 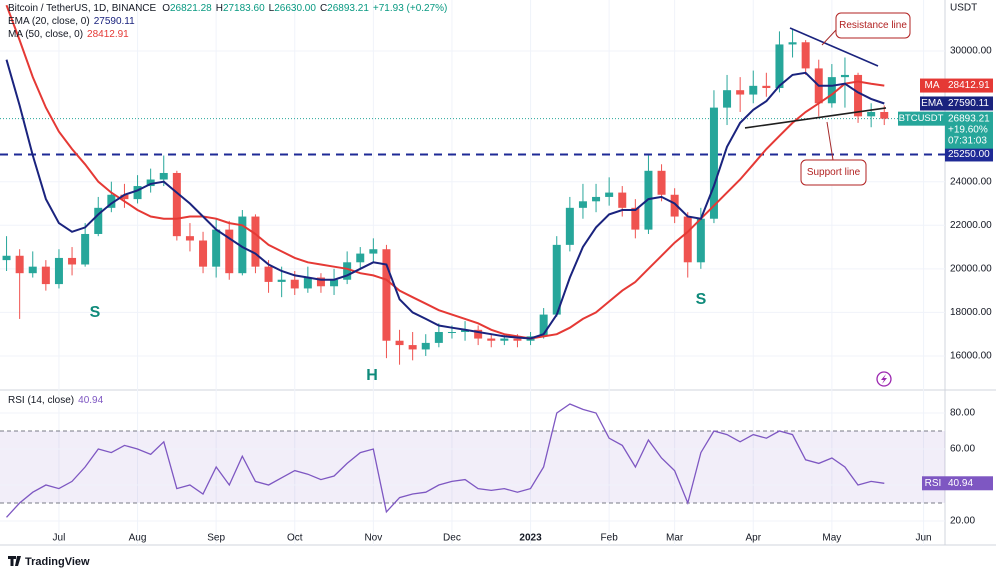 I want to click on legend-name: MA (50, close, 0), so click(x=45, y=34).